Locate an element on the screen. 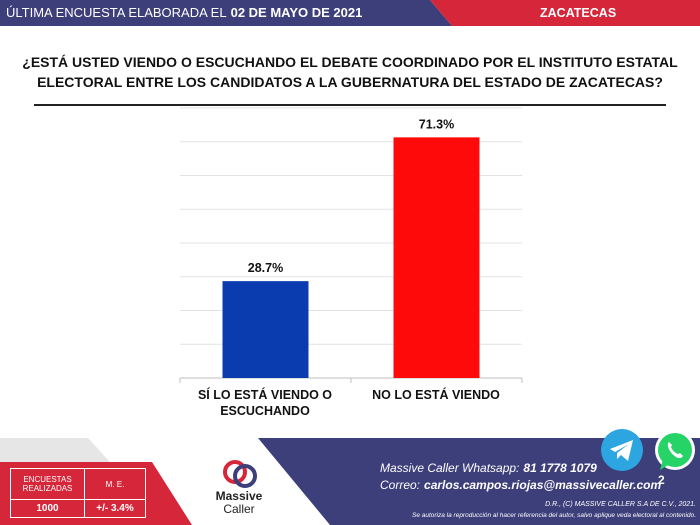 This screenshot has width=700, height=525. bar-si is located at coordinates (265, 329).